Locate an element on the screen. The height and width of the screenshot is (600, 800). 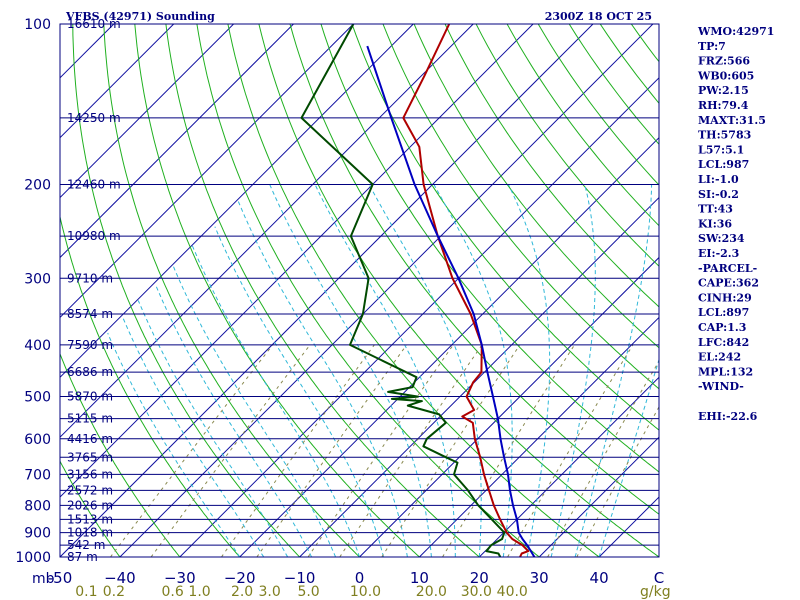
temperature-tick-label: 30 is located at coordinates (539, 578).